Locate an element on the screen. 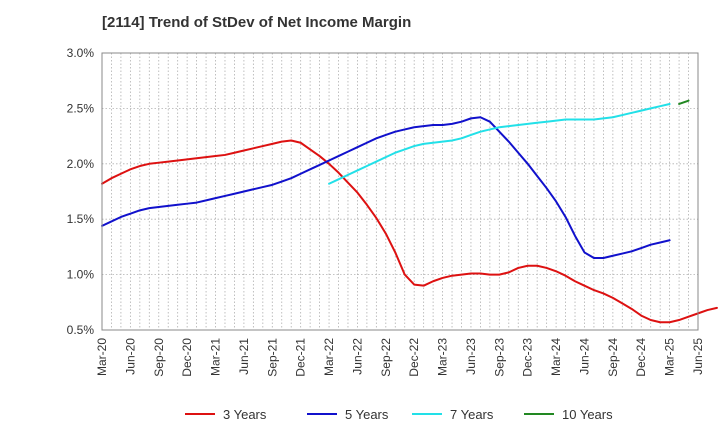 Image resolution: width=720 pixels, height=440 pixels. x-tick-label: Jun-20 is located at coordinates (130, 356).